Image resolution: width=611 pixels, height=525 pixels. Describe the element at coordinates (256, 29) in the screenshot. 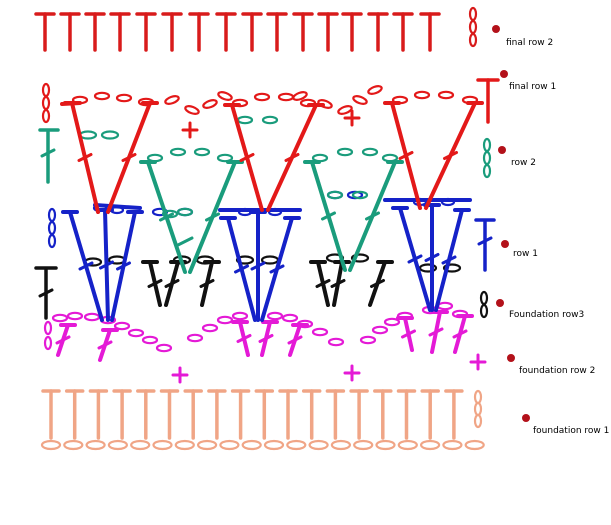

I see `final-row-2-stitches` at that location.